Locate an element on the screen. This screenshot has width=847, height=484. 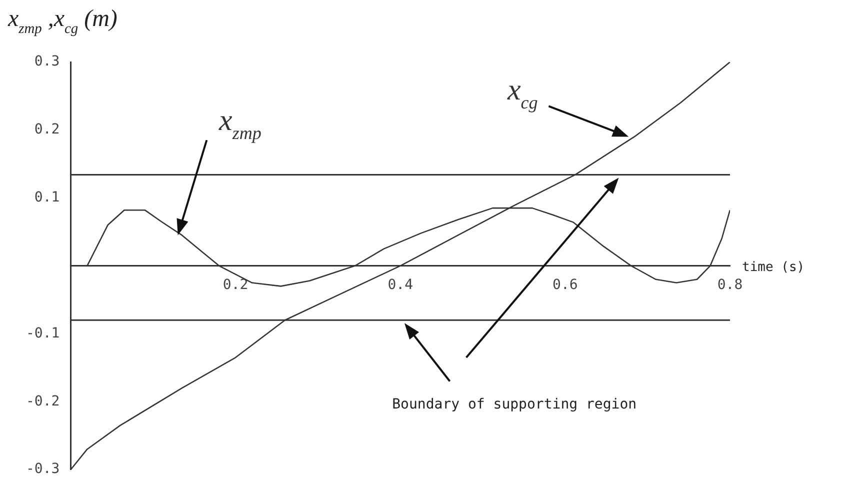
y-tick-label: -0.3 is located at coordinates (43, 469).